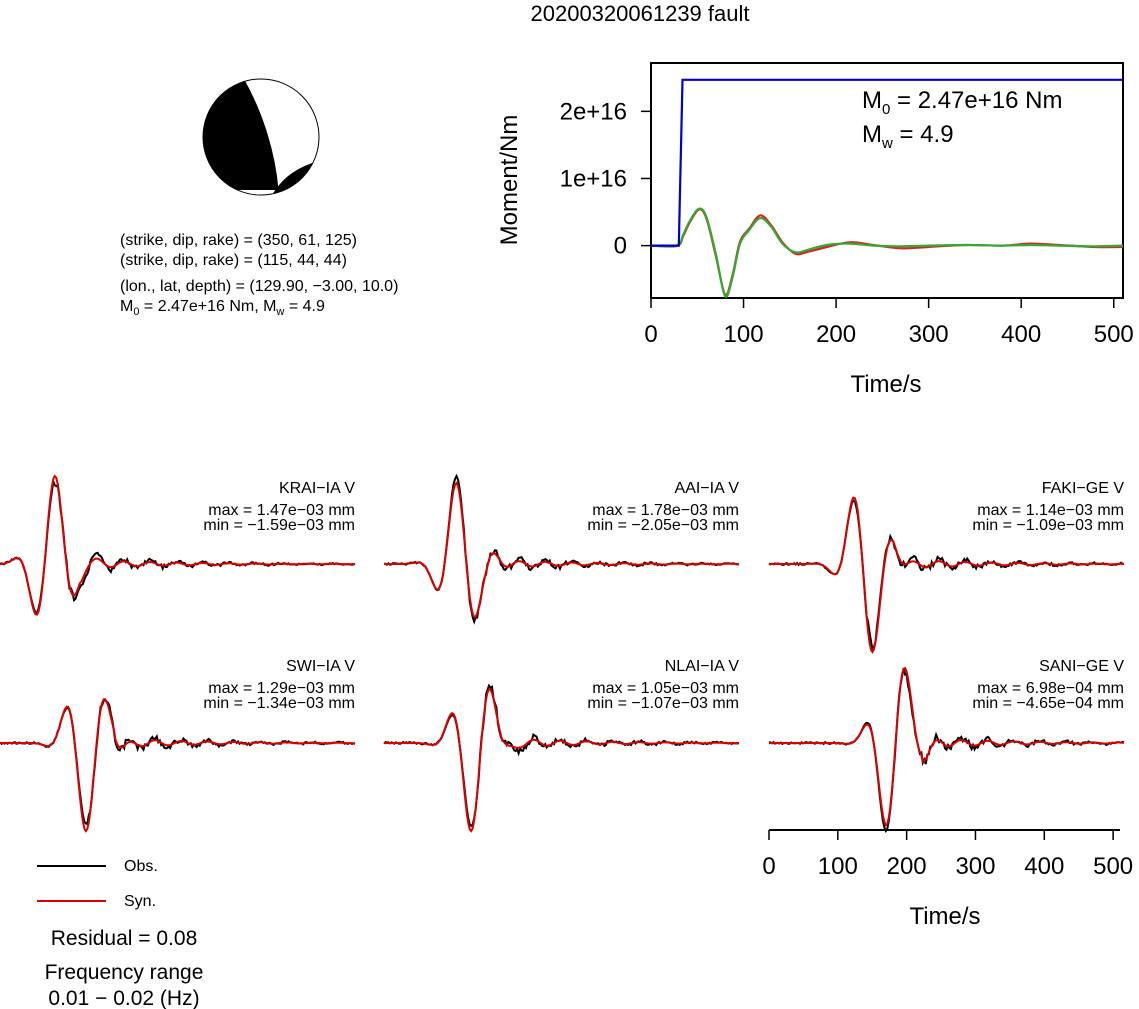 The height and width of the screenshot is (1009, 1139). I want to click on moment-xtick-label: 100, so click(744, 334).